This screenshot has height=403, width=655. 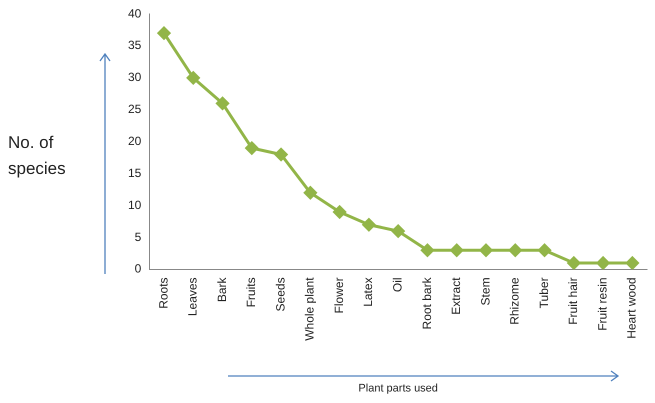 I want to click on y-tick-label: 10, so click(x=135, y=205).